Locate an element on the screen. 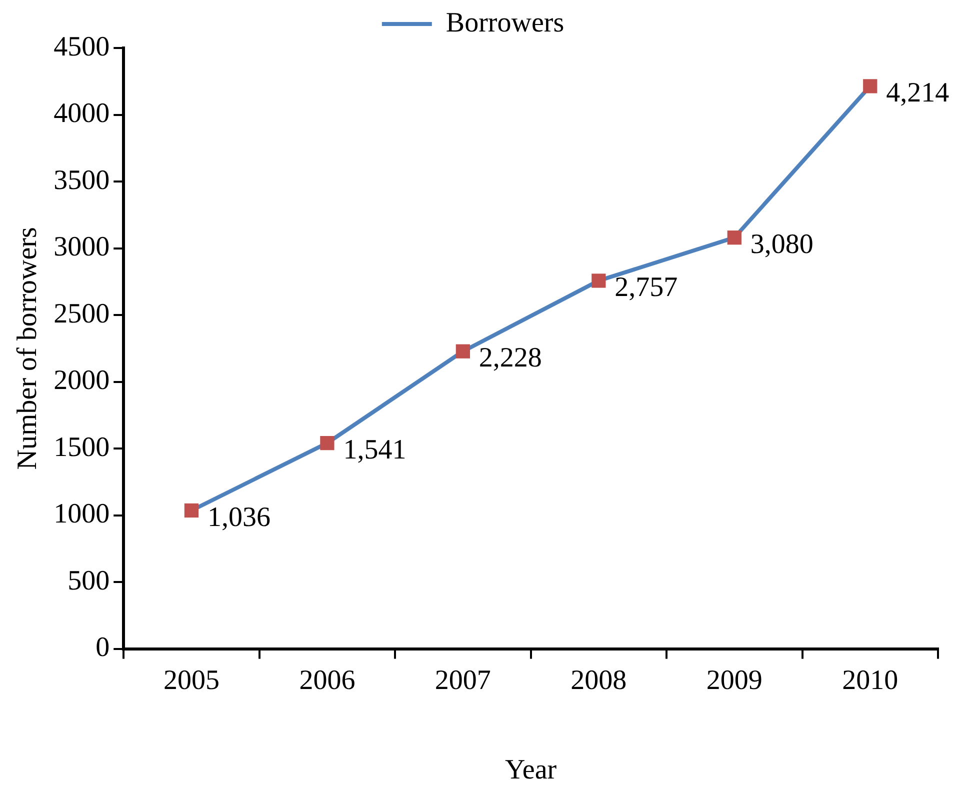 The image size is (968, 800). y-tick-label: 1000 is located at coordinates (82, 514).